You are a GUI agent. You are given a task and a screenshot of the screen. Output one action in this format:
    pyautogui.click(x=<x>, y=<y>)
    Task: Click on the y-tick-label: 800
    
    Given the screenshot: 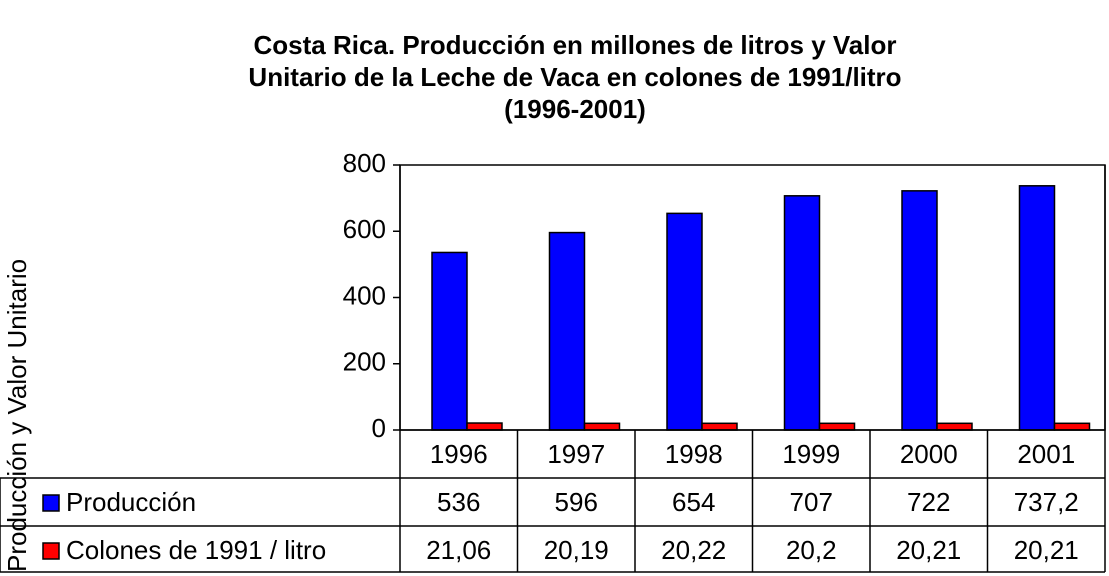 What is the action you would take?
    pyautogui.click(x=364, y=163)
    